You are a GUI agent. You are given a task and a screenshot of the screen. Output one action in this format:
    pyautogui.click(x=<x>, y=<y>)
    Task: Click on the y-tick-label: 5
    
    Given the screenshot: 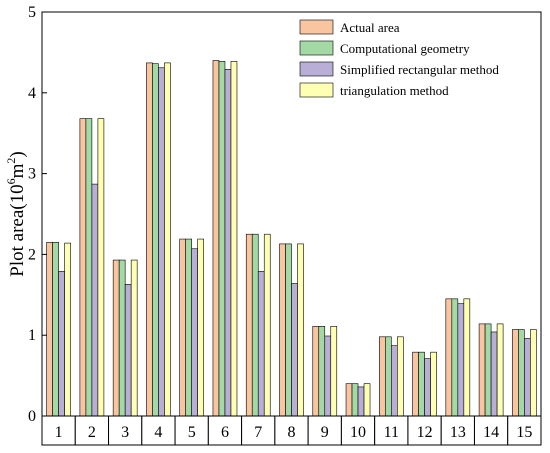 What is the action you would take?
    pyautogui.click(x=32, y=12)
    